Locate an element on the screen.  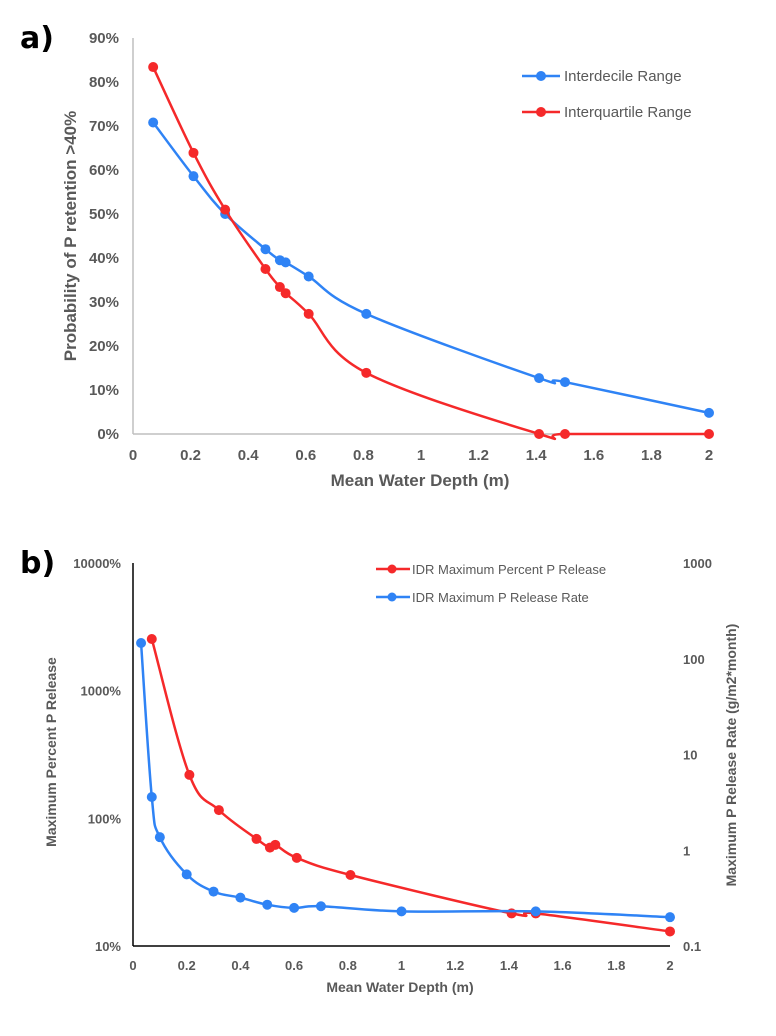
x-tick-label: 0.2 is located at coordinates (187, 965).